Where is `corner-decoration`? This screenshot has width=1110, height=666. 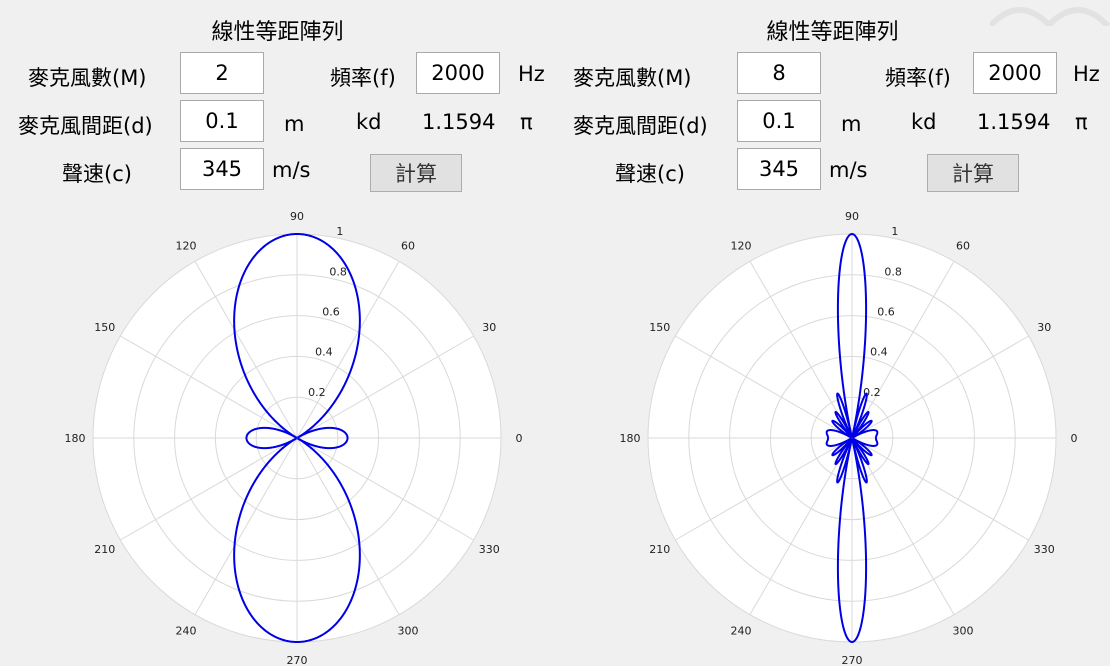 corner-decoration is located at coordinates (1048, 14).